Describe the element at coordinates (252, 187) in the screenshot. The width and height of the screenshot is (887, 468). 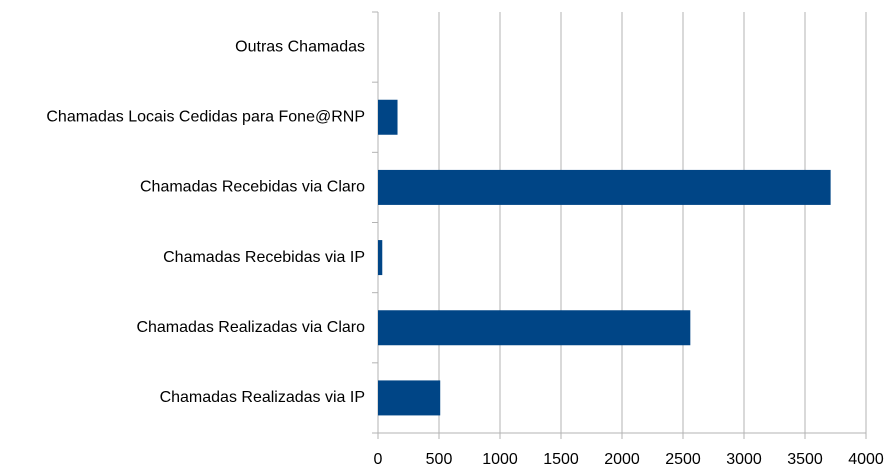
I see `y-tick-label: Chamadas Recebidas via Claro` at that location.